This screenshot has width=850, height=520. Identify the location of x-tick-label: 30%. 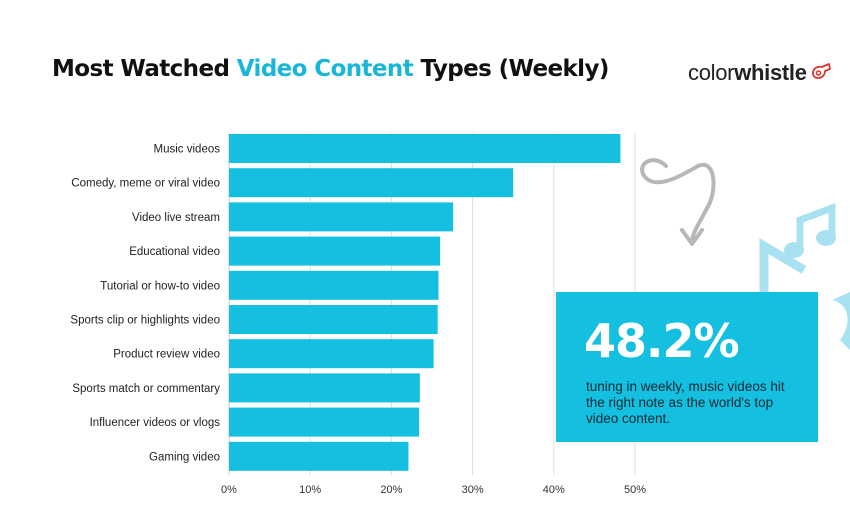
(473, 490).